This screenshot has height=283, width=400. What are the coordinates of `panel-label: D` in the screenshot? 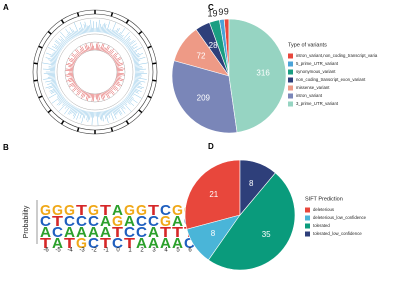 It's located at (211, 146).